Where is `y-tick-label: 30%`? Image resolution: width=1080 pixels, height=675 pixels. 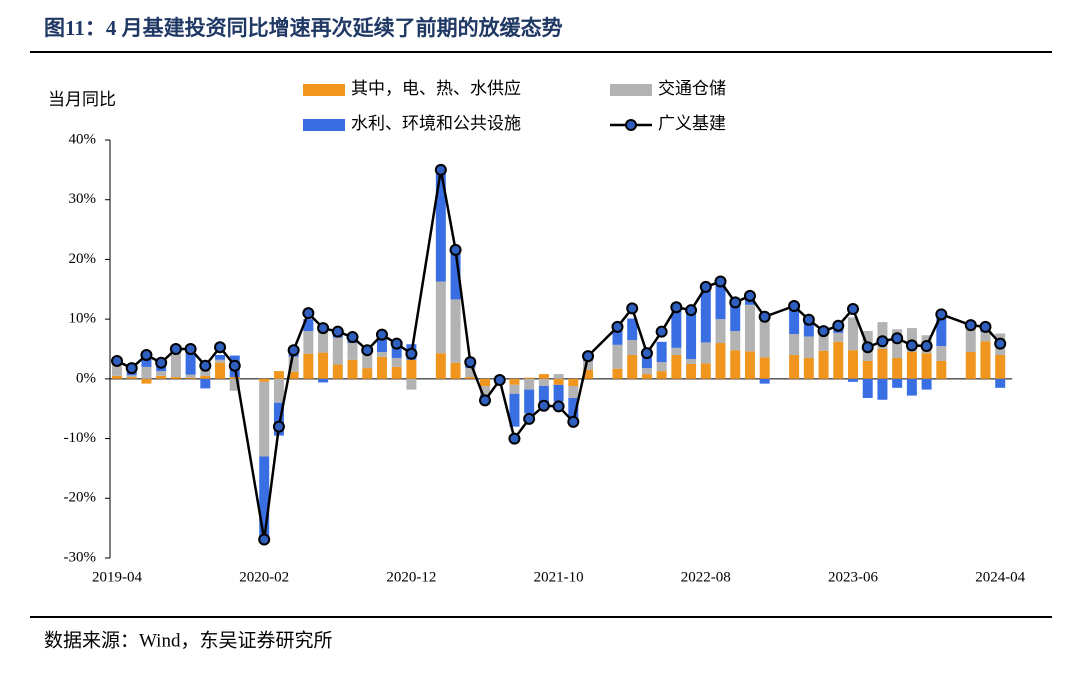
y-tick-label: 30% is located at coordinates (83, 199).